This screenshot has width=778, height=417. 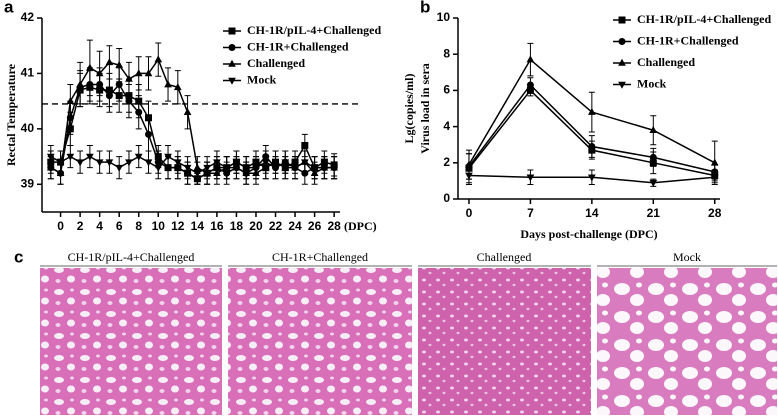 I want to click on y-tick-label: 10, so click(x=444, y=17).